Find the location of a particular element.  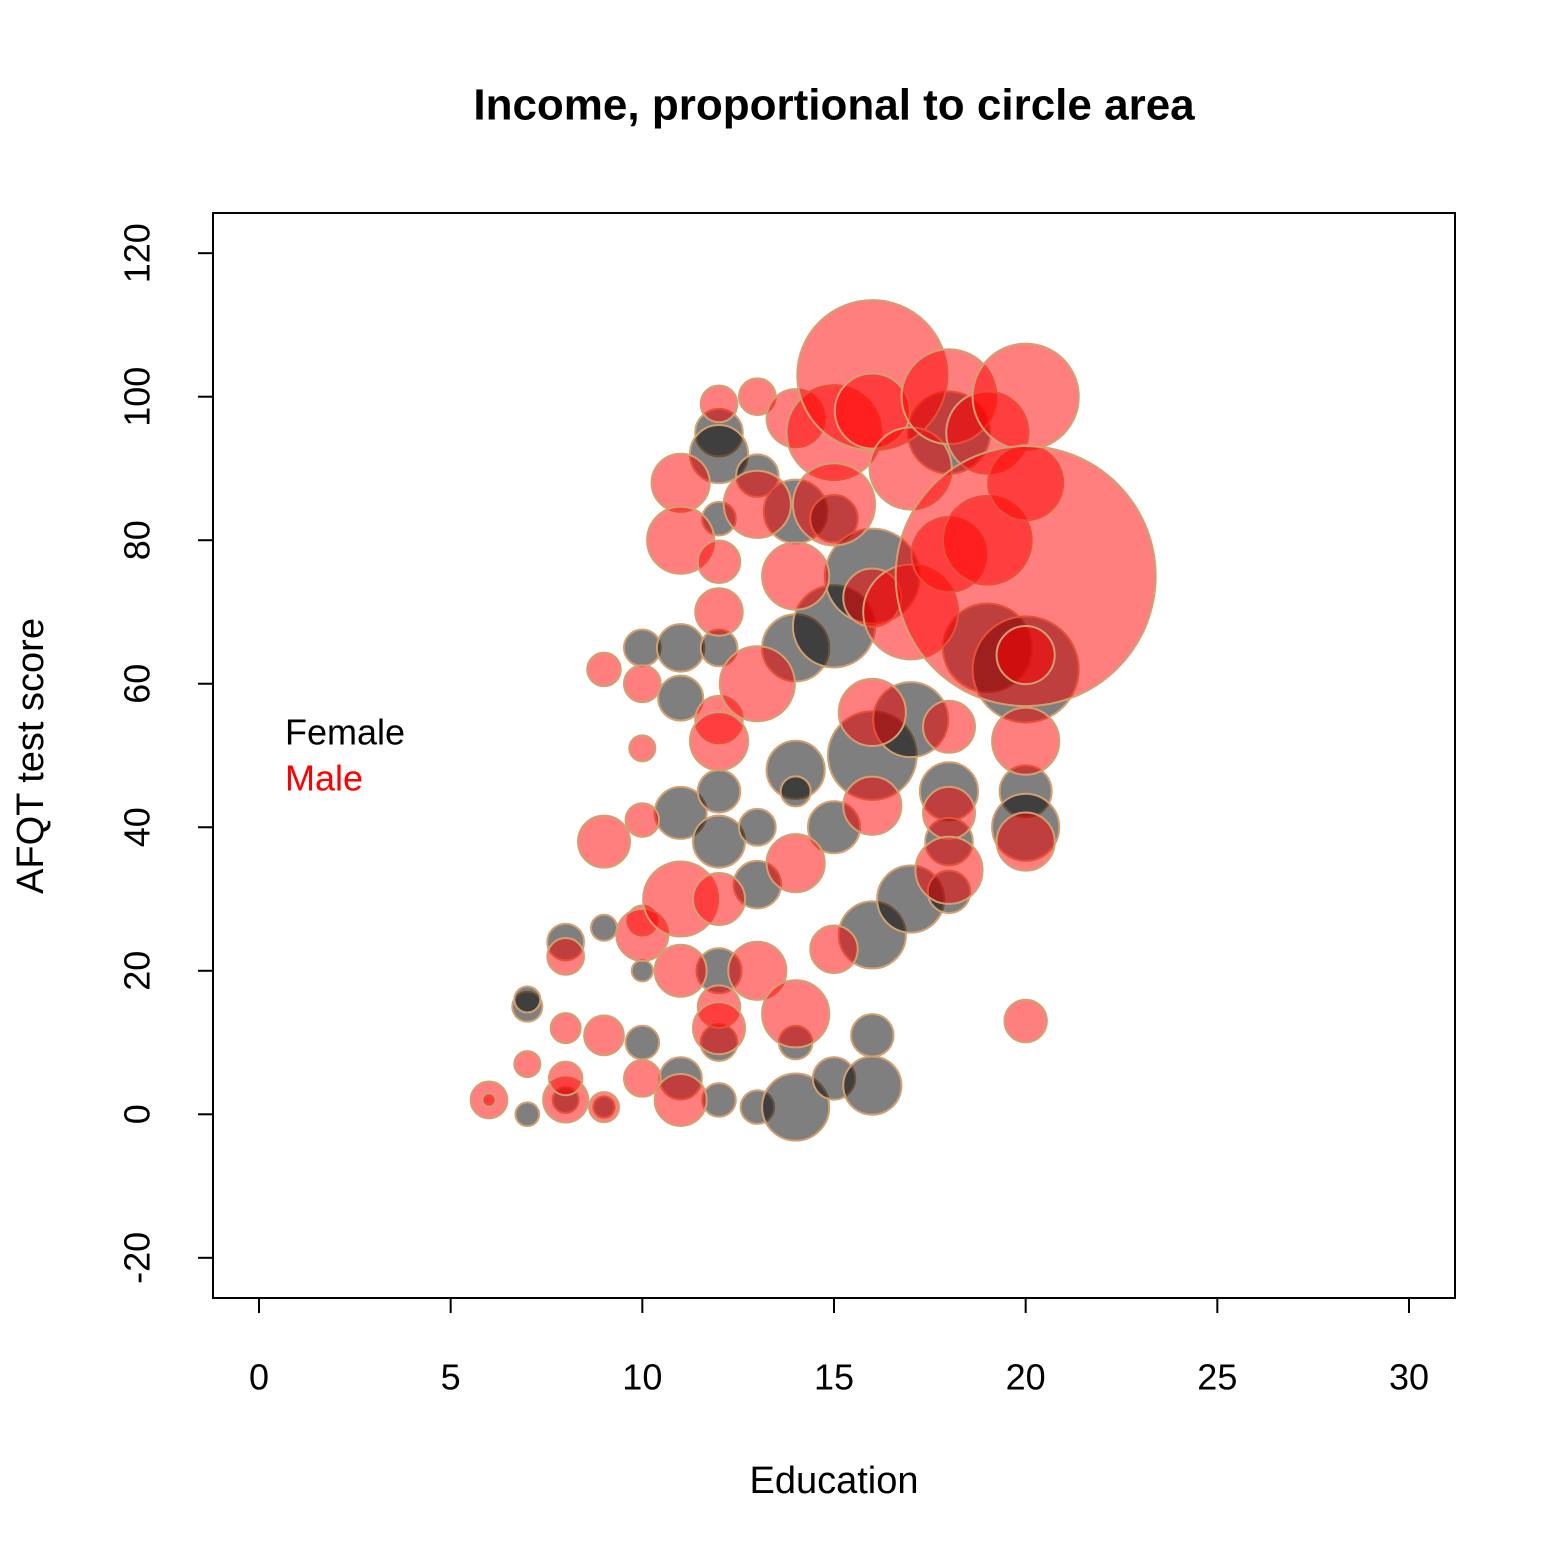

y-tick-label: 80 is located at coordinates (137, 540).